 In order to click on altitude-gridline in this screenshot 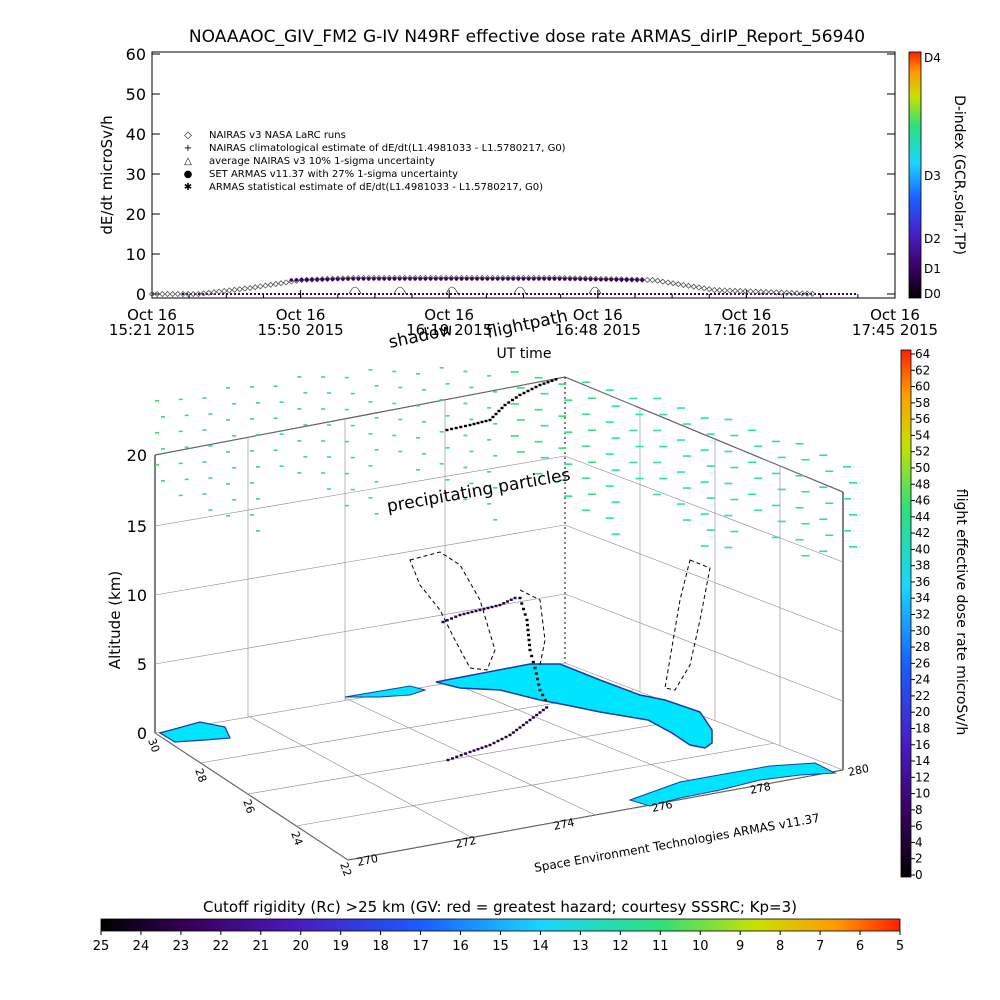, I will do `click(499, 578)`.